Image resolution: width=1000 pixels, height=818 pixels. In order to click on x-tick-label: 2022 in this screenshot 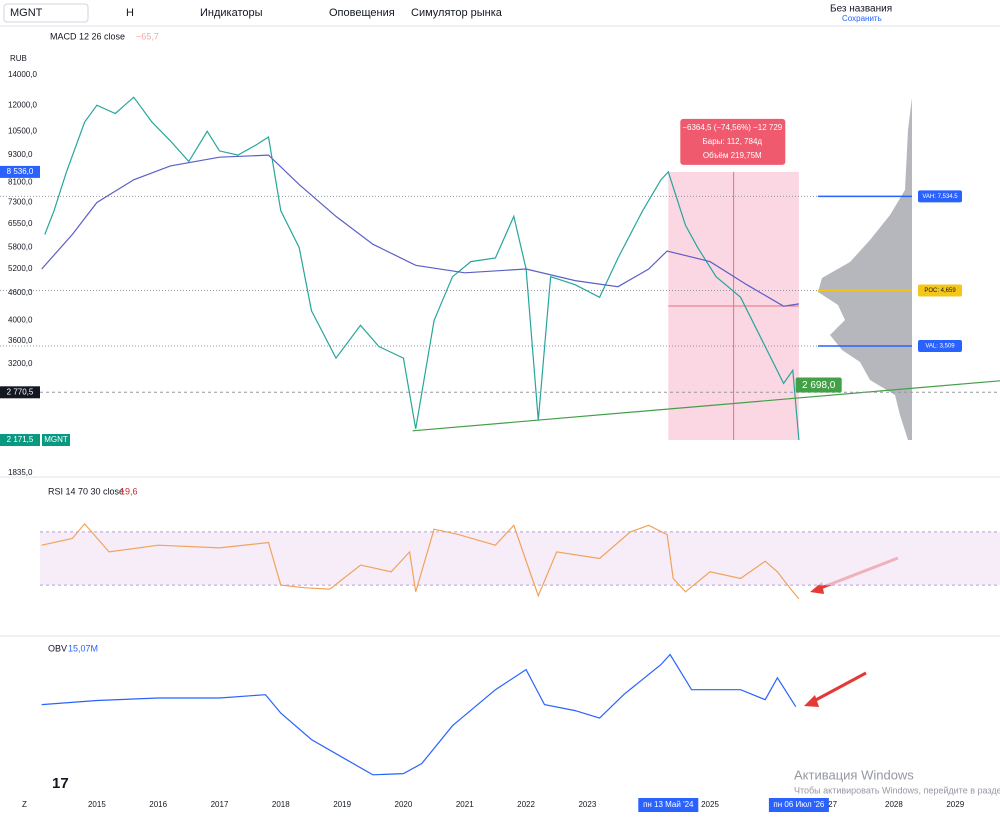, I will do `click(526, 804)`.